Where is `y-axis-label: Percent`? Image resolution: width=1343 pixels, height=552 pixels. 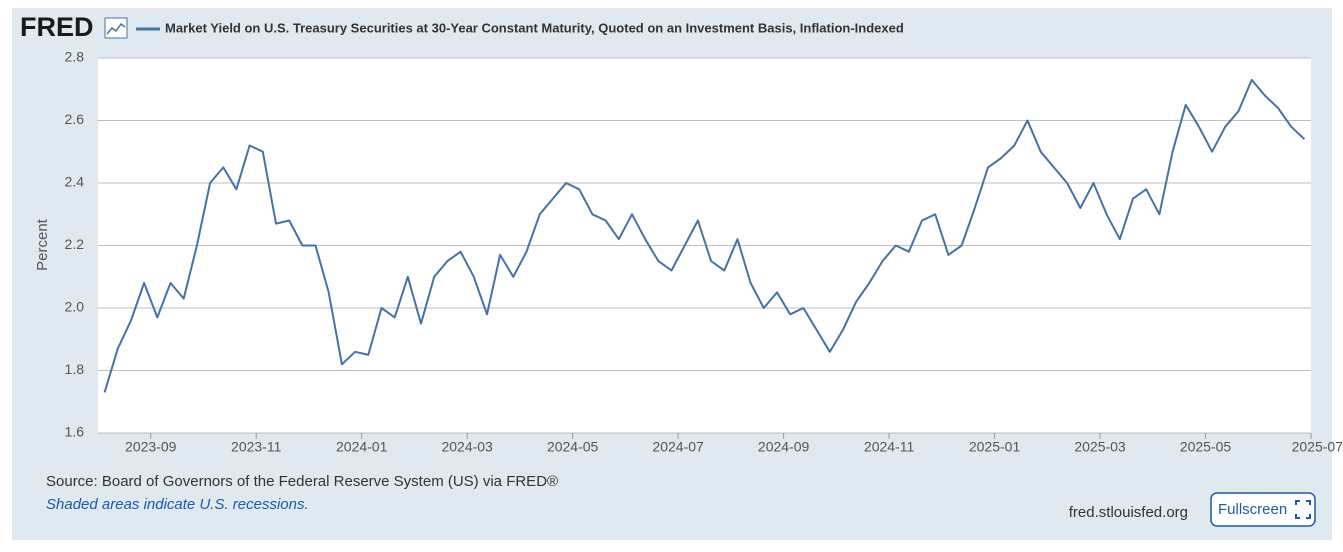 y-axis-label: Percent is located at coordinates (42, 244).